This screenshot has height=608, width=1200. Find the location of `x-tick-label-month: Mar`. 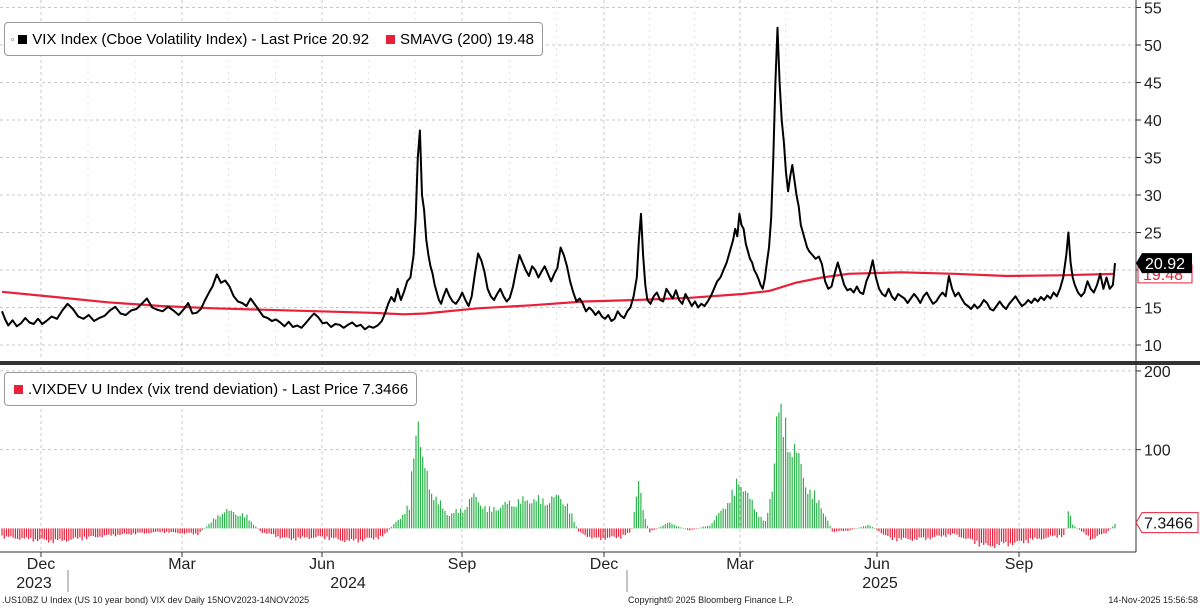

x-tick-label-month: Mar is located at coordinates (740, 564).